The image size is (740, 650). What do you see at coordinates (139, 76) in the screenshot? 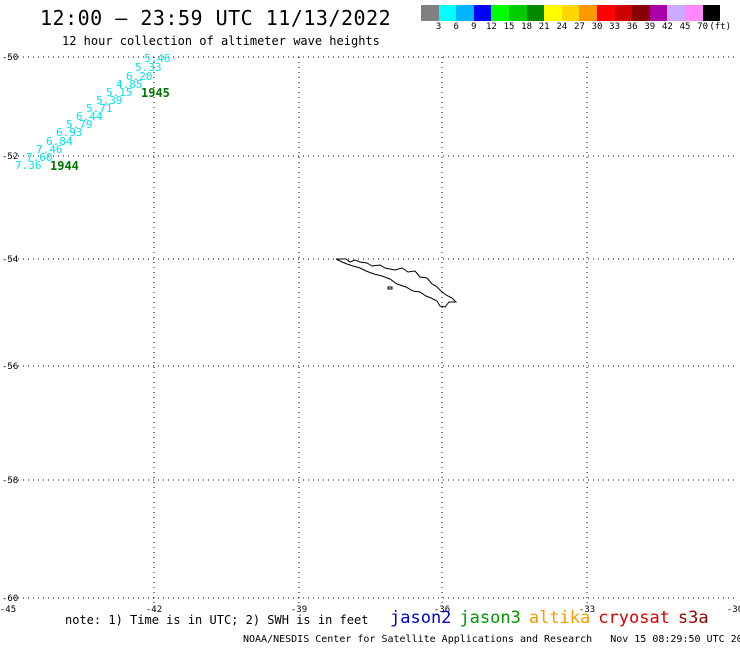
I see `wave-height-label: 6.20` at bounding box center [139, 76].